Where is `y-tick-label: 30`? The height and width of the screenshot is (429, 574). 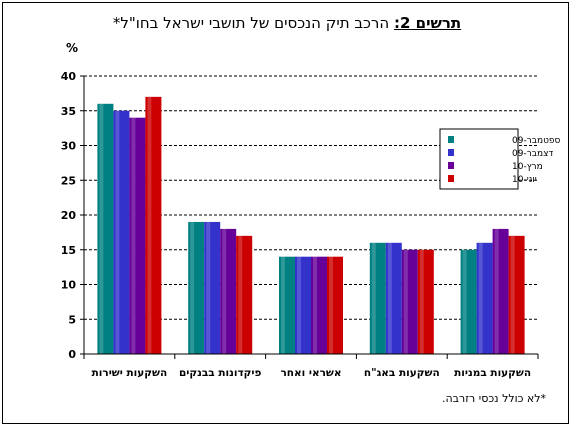
y-tick-label: 30 is located at coordinates (69, 146).